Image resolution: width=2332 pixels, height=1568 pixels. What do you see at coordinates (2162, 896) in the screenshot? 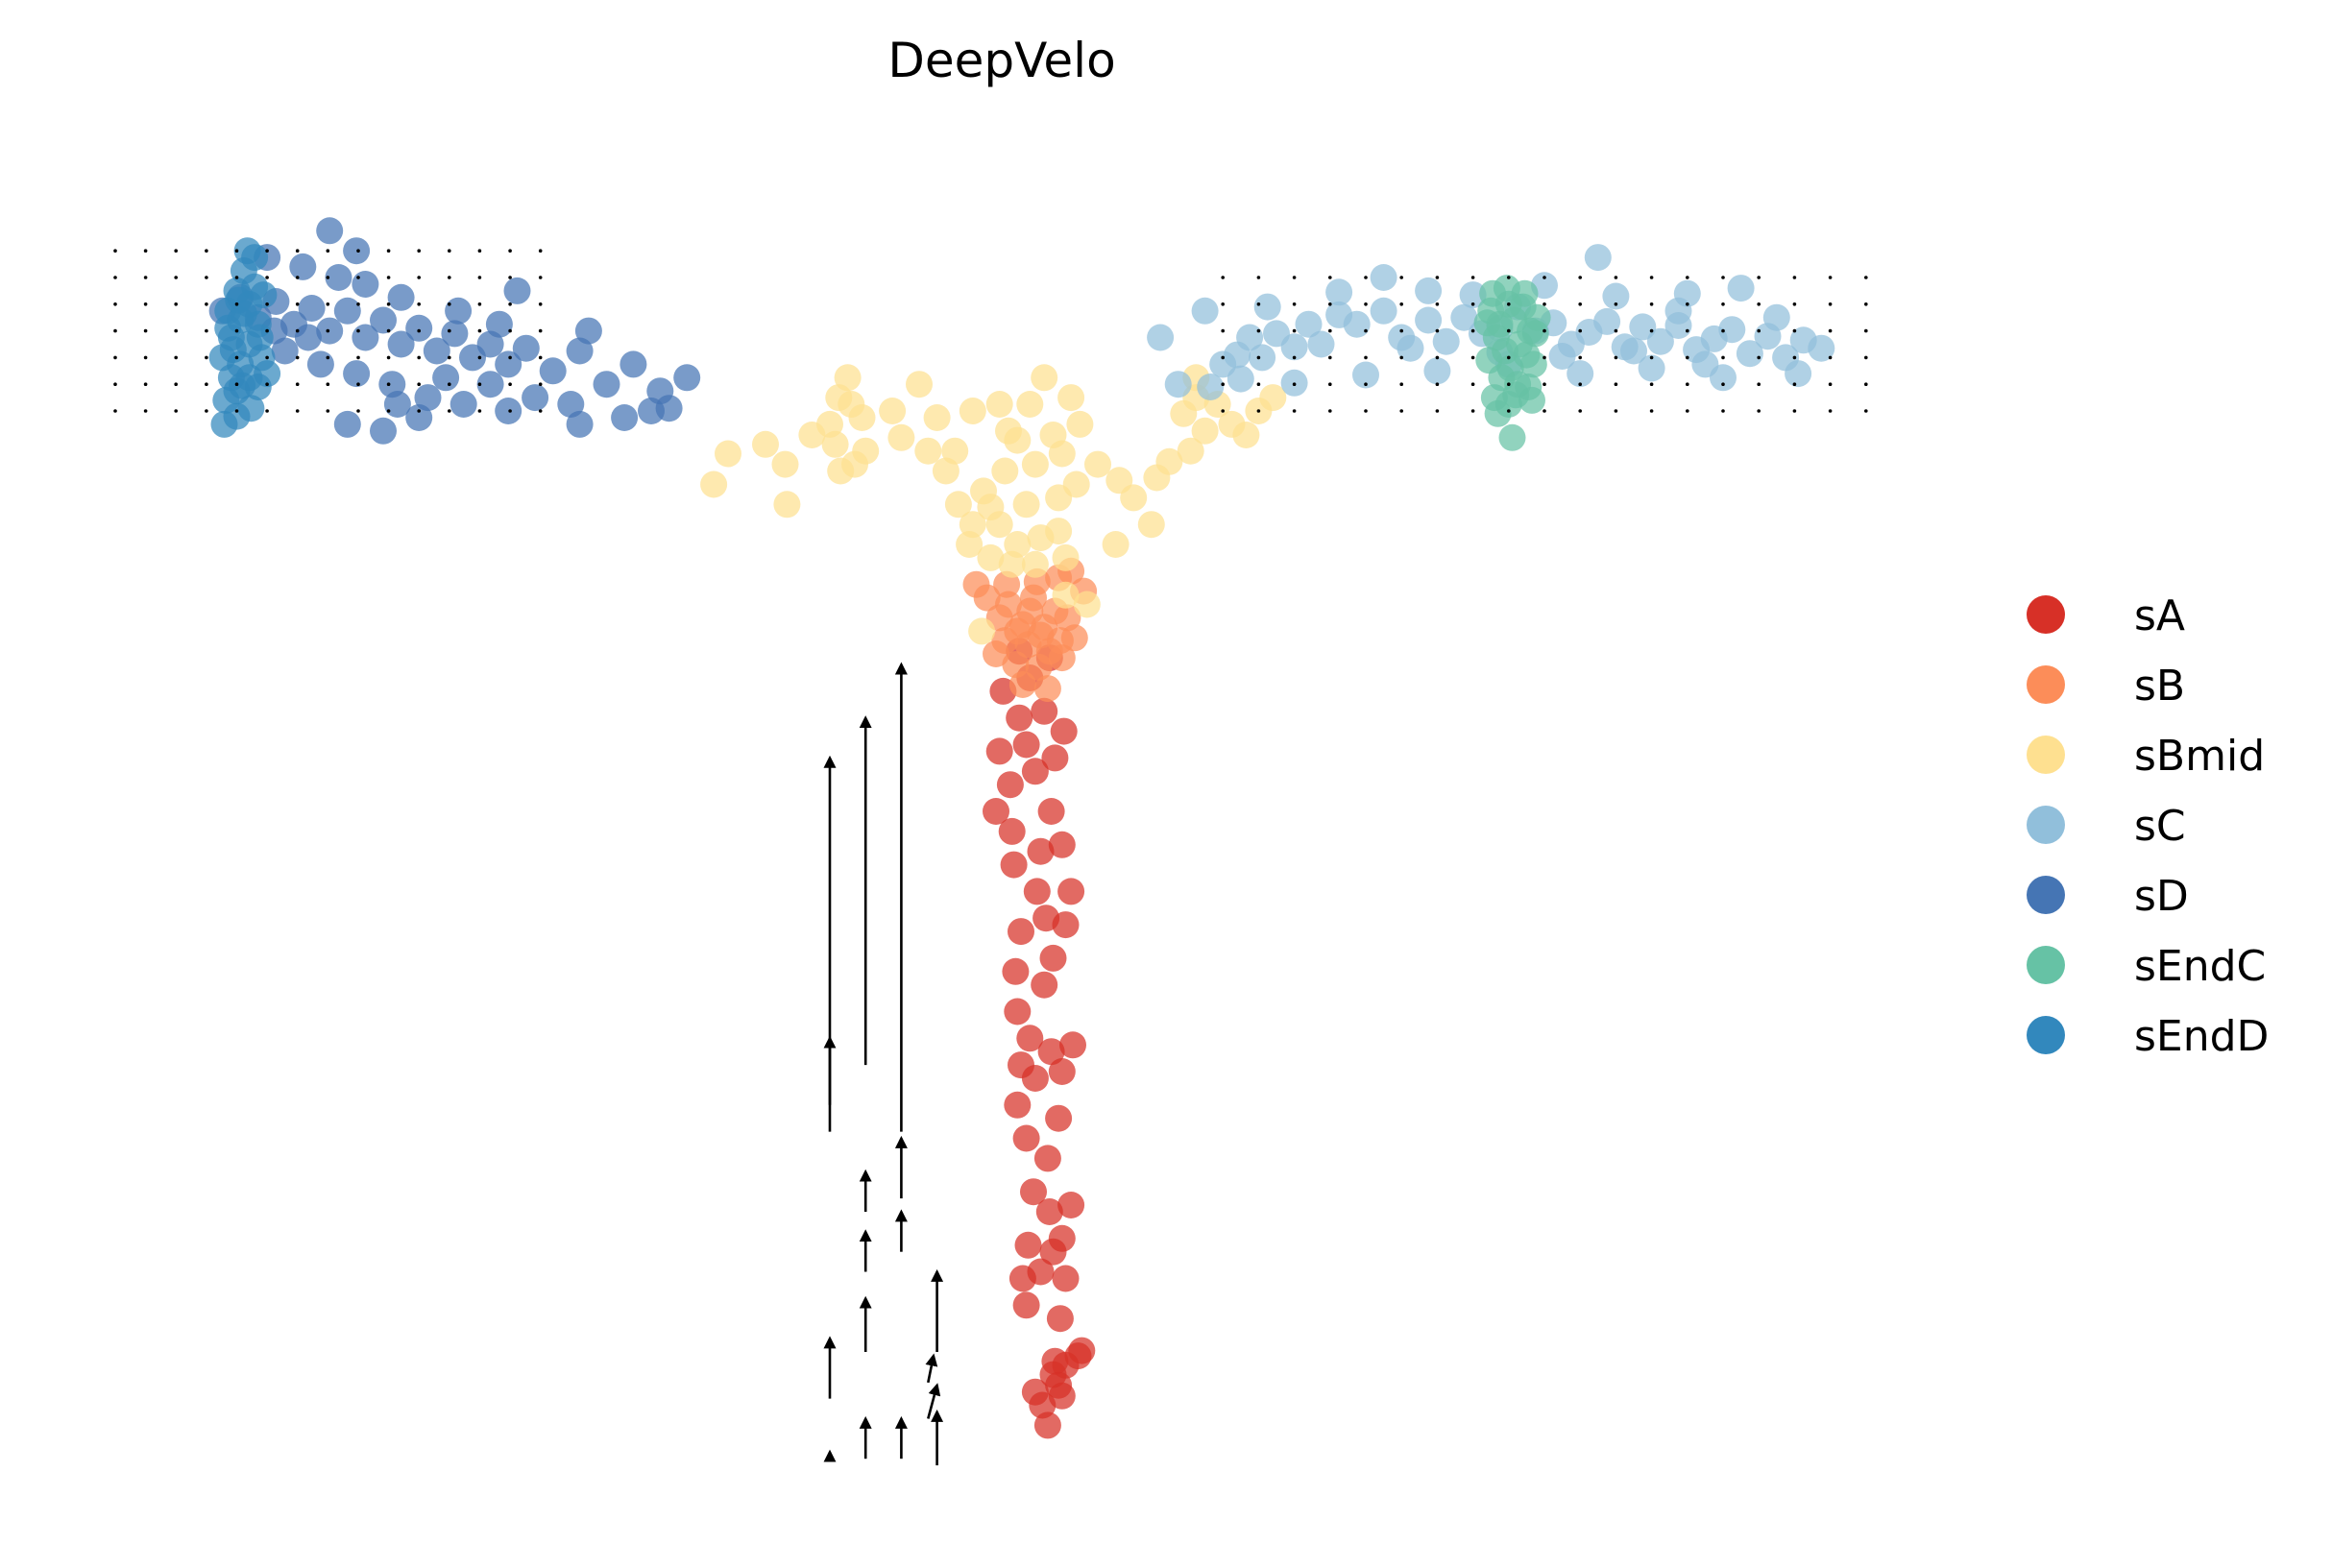
I see `legend-label-sD: sD` at bounding box center [2162, 896].